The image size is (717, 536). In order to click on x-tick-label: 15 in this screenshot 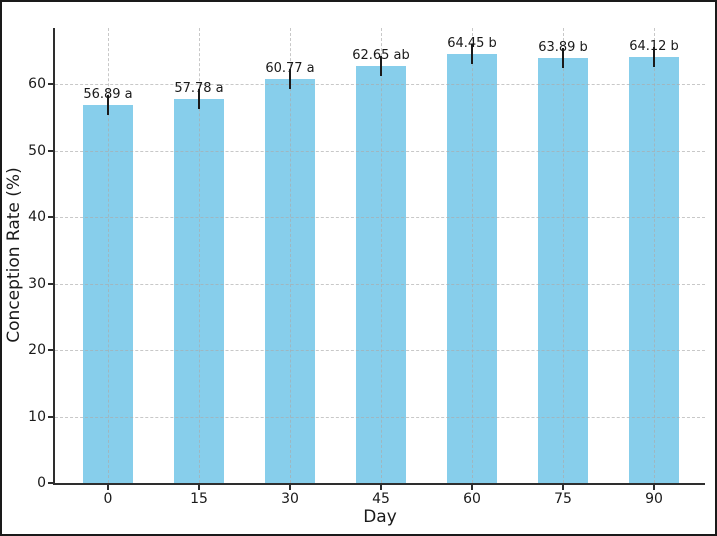, I will do `click(199, 499)`.